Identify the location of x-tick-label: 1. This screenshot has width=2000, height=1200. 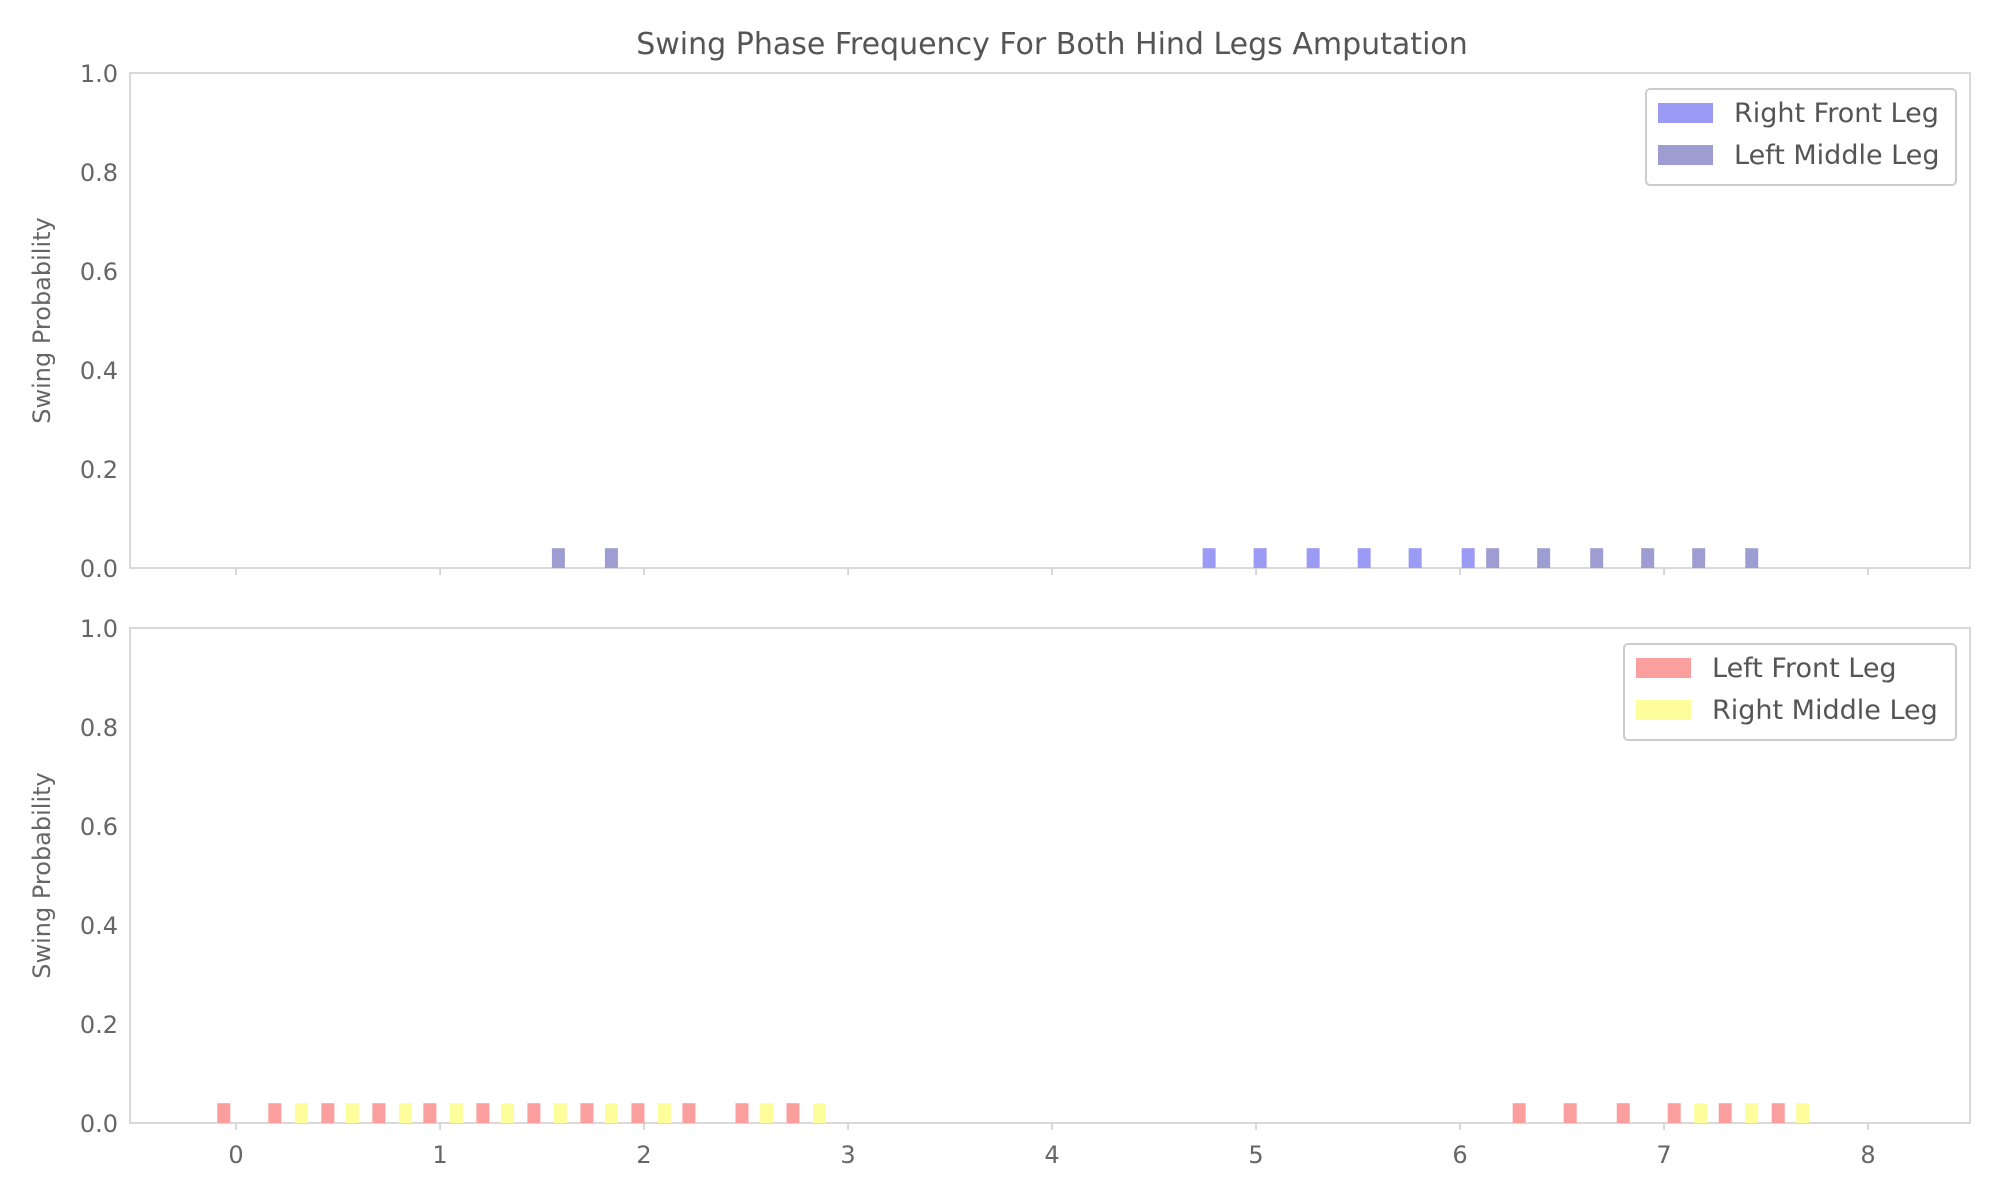
(439, 1155).